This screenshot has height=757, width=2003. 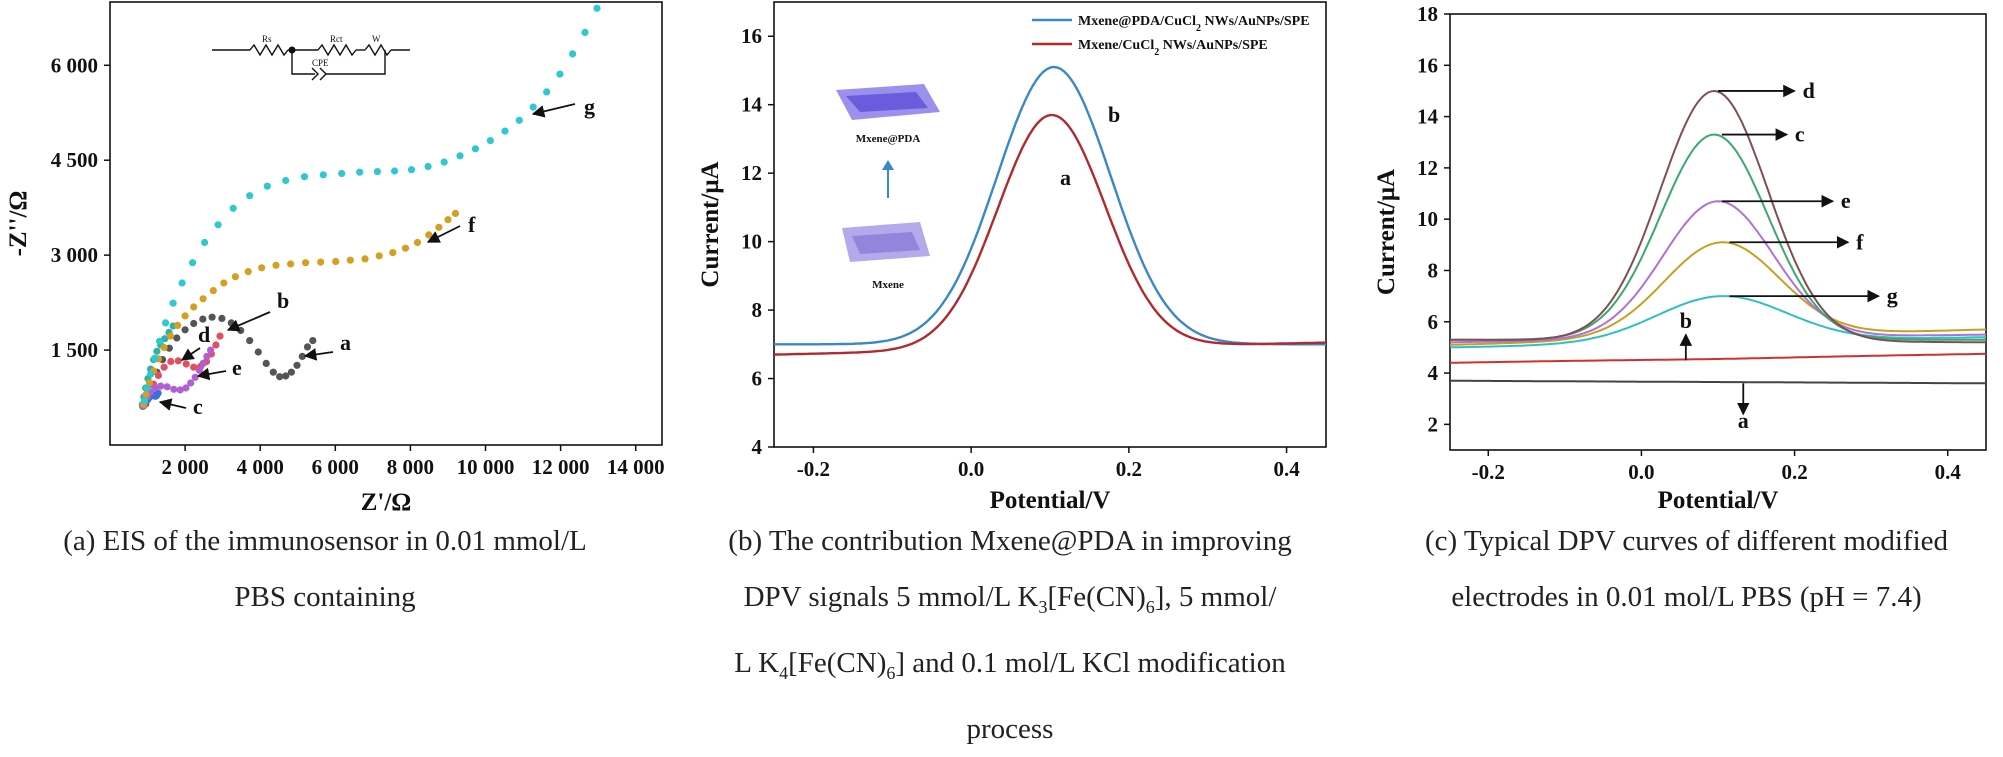 I want to click on x-tick-label: 6 000, so click(x=335, y=467).